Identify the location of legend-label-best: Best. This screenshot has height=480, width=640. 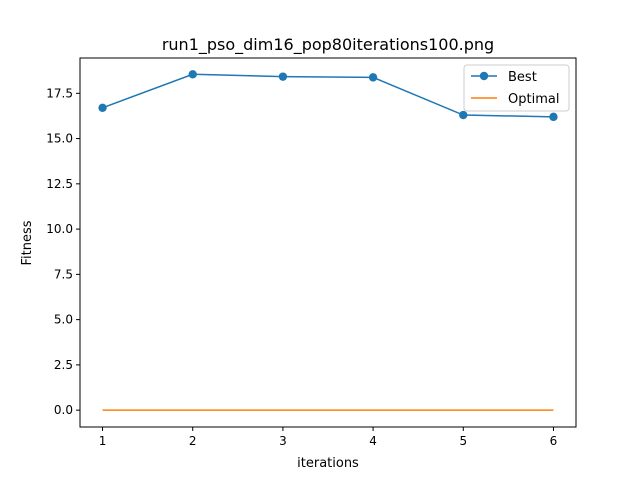
(522, 77).